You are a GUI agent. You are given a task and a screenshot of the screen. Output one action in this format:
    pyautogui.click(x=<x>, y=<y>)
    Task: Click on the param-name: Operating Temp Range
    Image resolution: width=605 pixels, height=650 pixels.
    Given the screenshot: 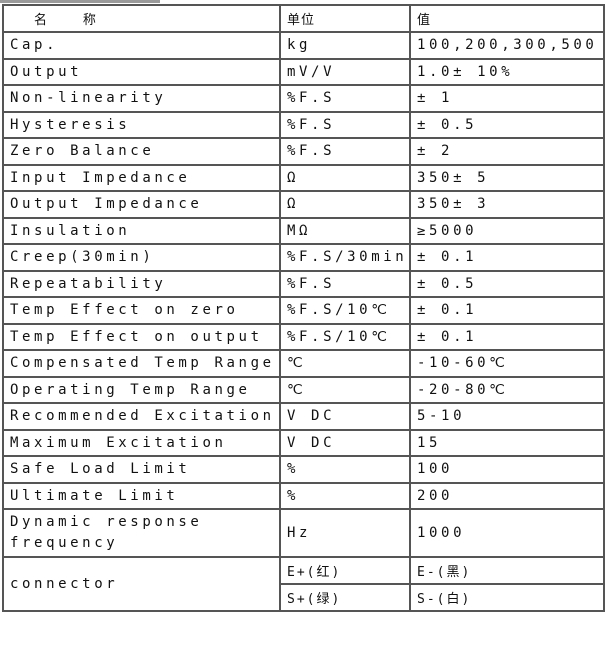 What is the action you would take?
    pyautogui.click(x=141, y=389)
    